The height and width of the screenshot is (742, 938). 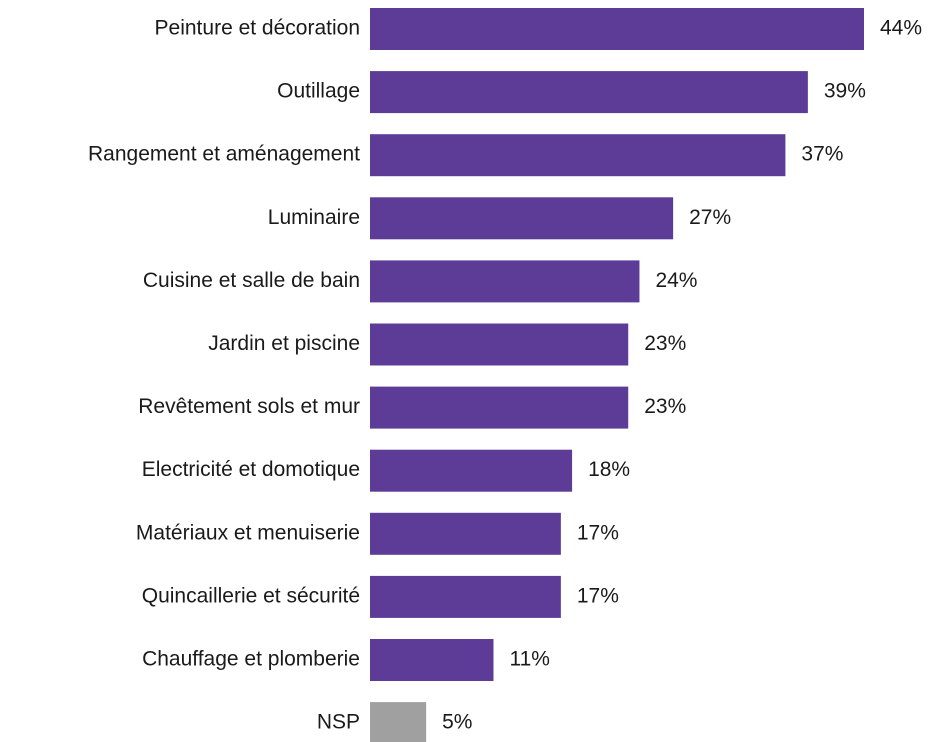 What do you see at coordinates (318, 91) in the screenshot?
I see `category-label: Outillage` at bounding box center [318, 91].